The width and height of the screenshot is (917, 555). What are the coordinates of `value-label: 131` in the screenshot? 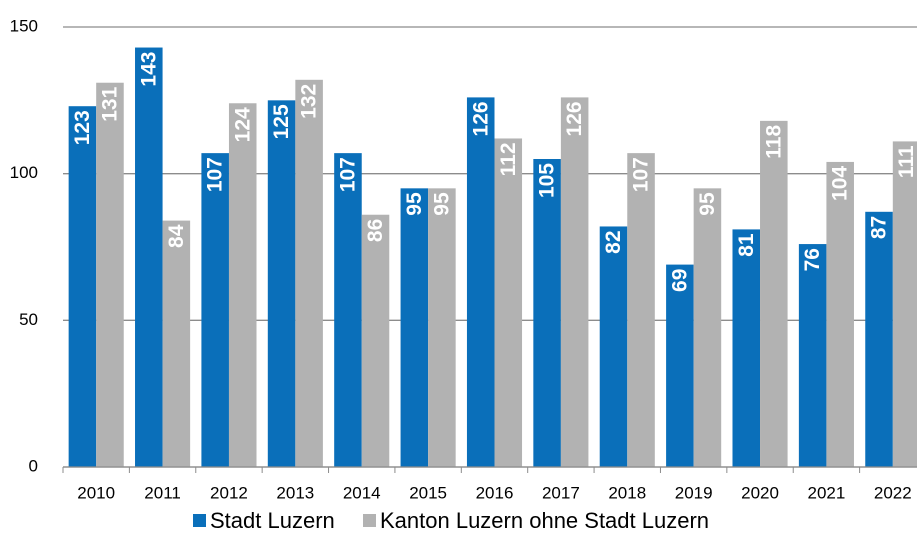 It's located at (110, 103).